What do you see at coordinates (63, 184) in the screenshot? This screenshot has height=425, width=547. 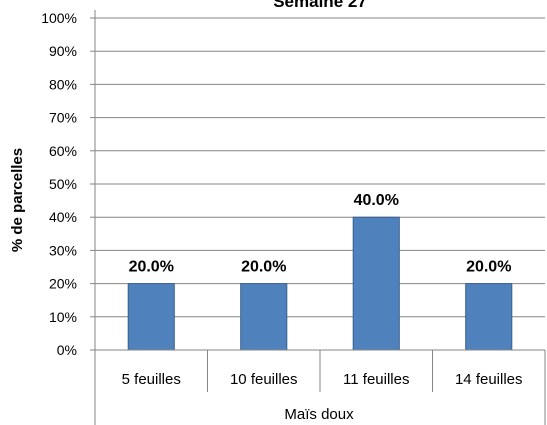 I see `y-tick-label: 50%` at bounding box center [63, 184].